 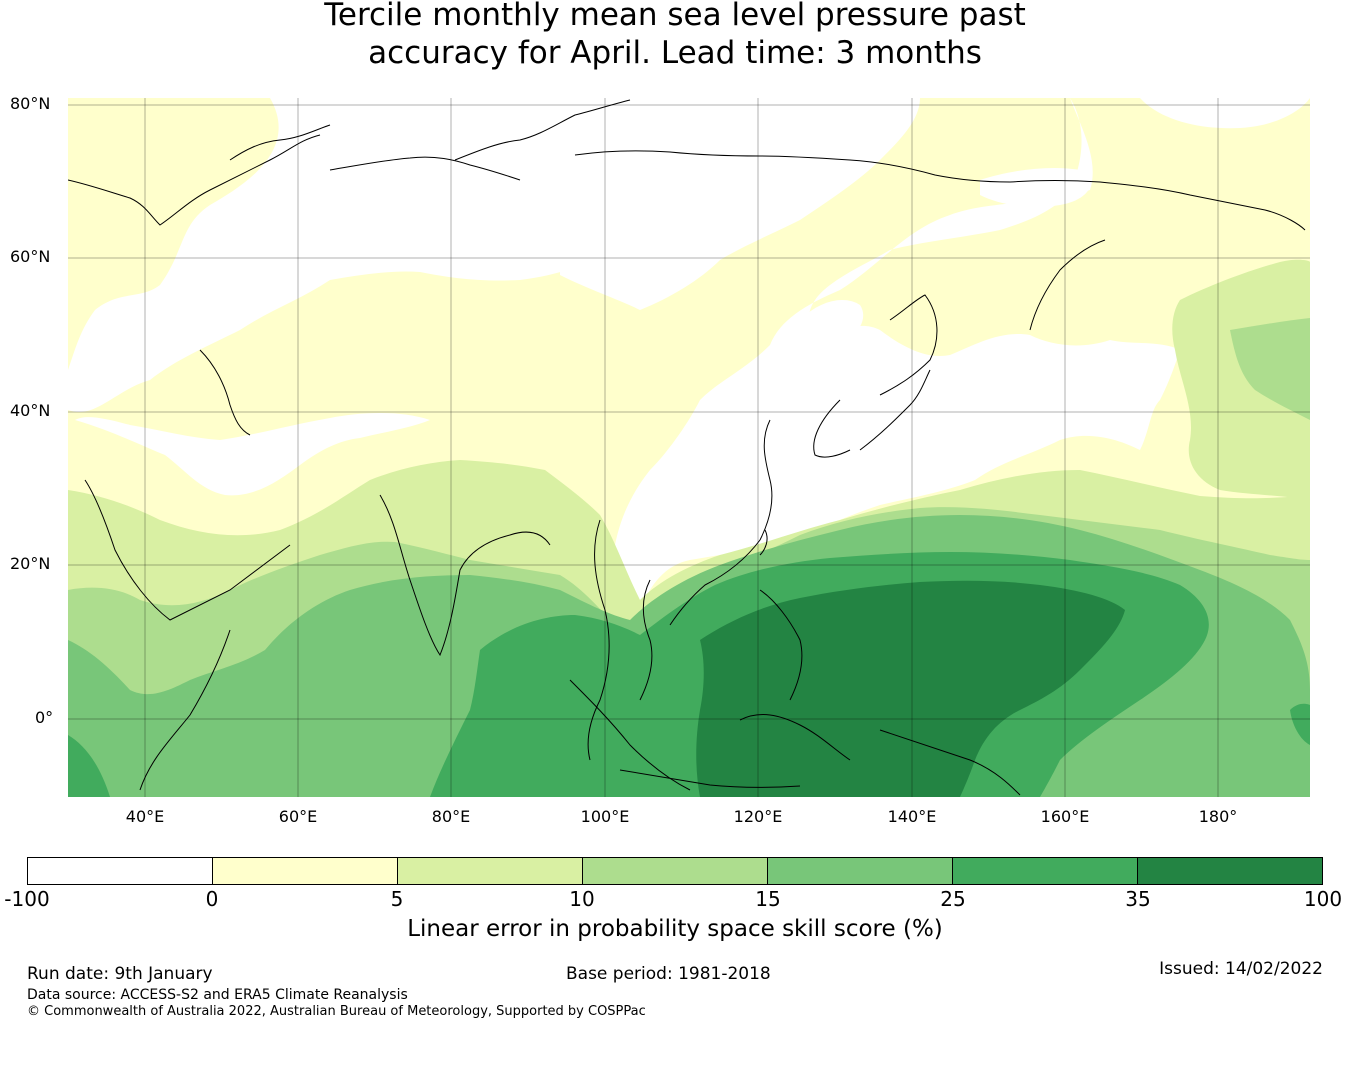 What do you see at coordinates (30, 256) in the screenshot?
I see `lat-label-60n: 60°N` at bounding box center [30, 256].